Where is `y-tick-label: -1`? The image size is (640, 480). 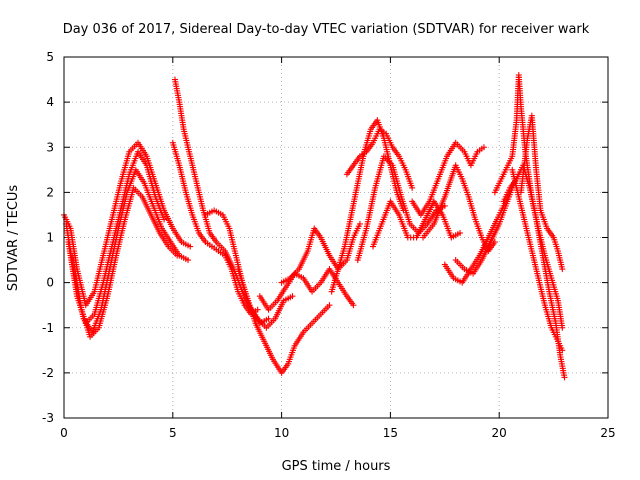 y-tick-label: -1 is located at coordinates (48, 328).